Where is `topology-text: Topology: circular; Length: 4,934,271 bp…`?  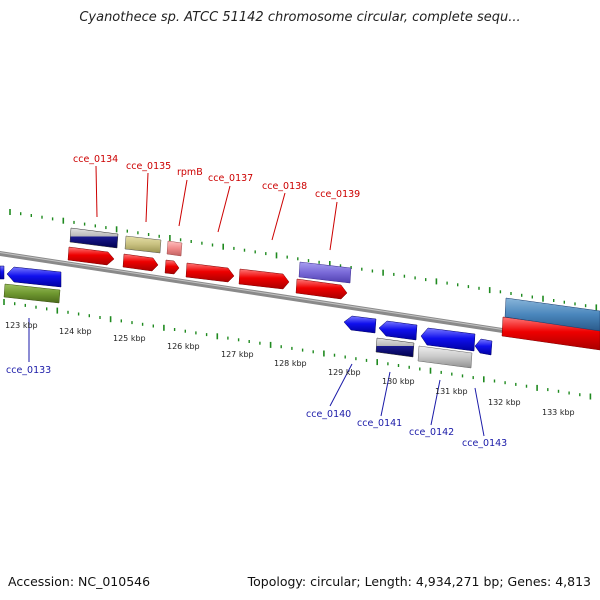 topology-text: Topology: circular; Length: 4,934,271 bp… is located at coordinates (419, 581).